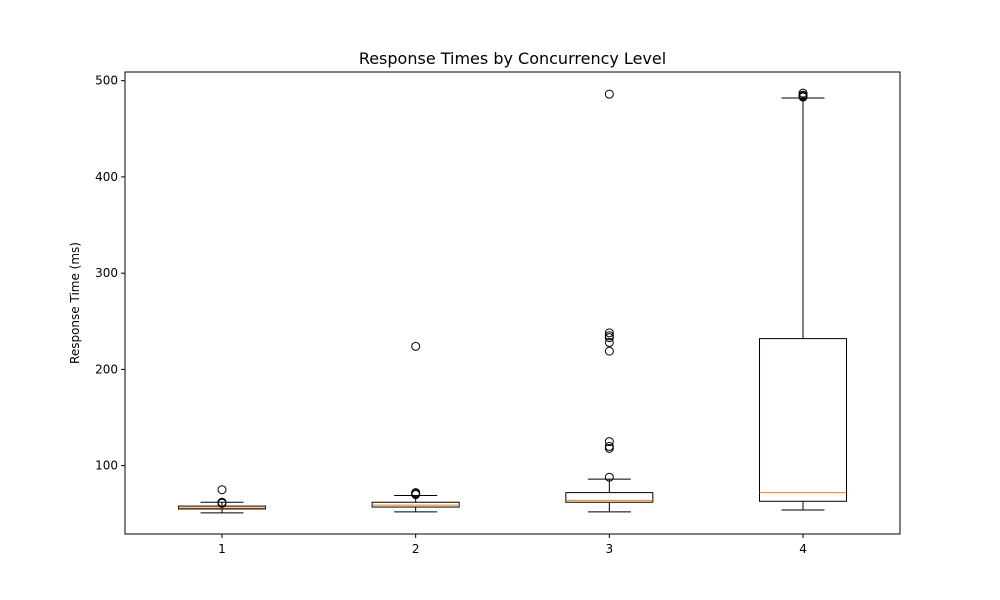 The image size is (1000, 600). What do you see at coordinates (106, 466) in the screenshot?
I see `y-tick-label-100: 100` at bounding box center [106, 466].